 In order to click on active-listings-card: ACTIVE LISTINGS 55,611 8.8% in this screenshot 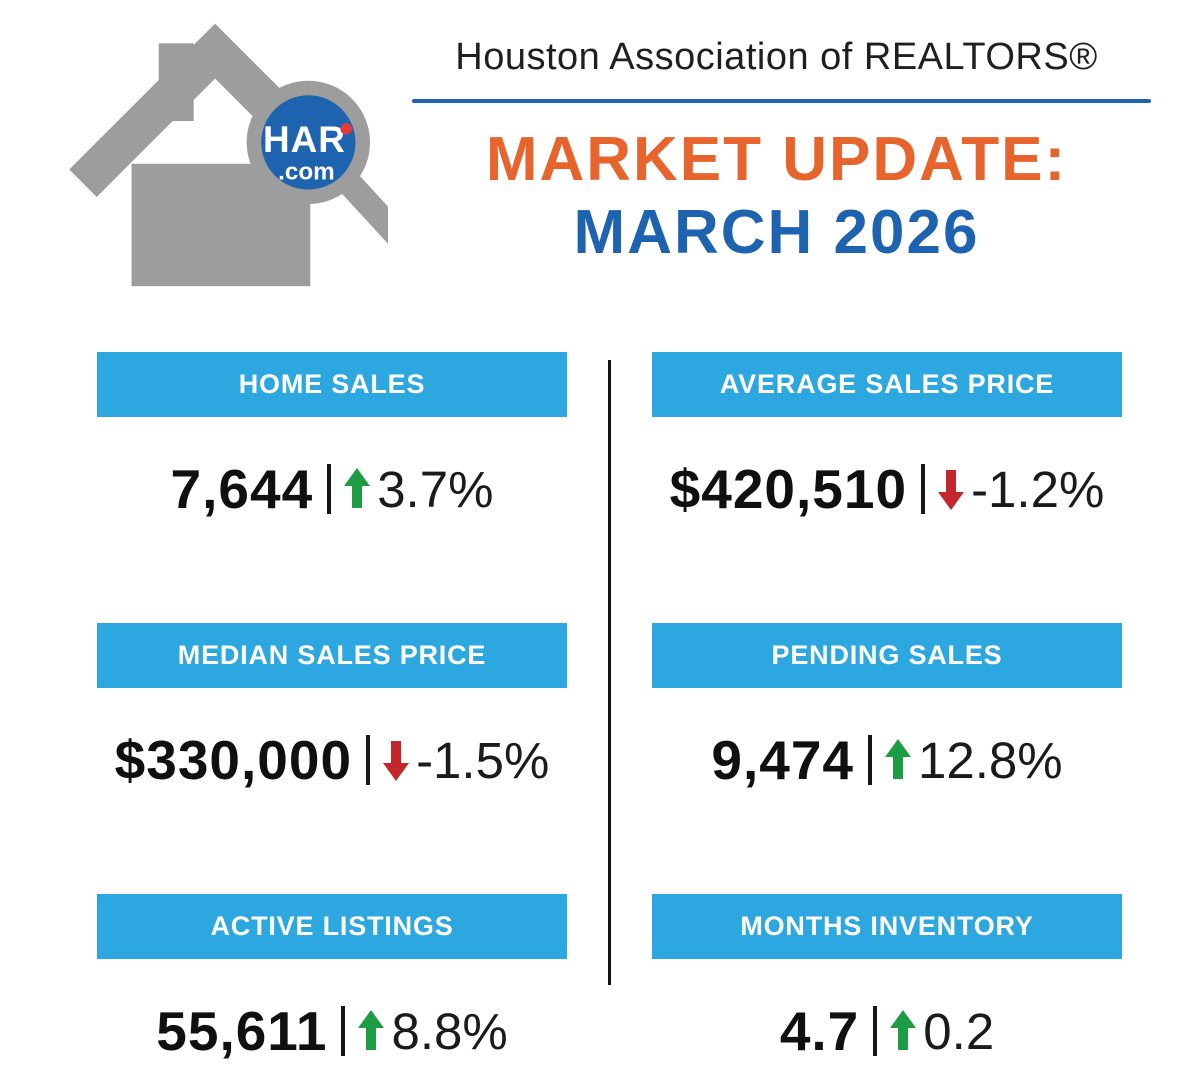, I will do `click(332, 978)`.